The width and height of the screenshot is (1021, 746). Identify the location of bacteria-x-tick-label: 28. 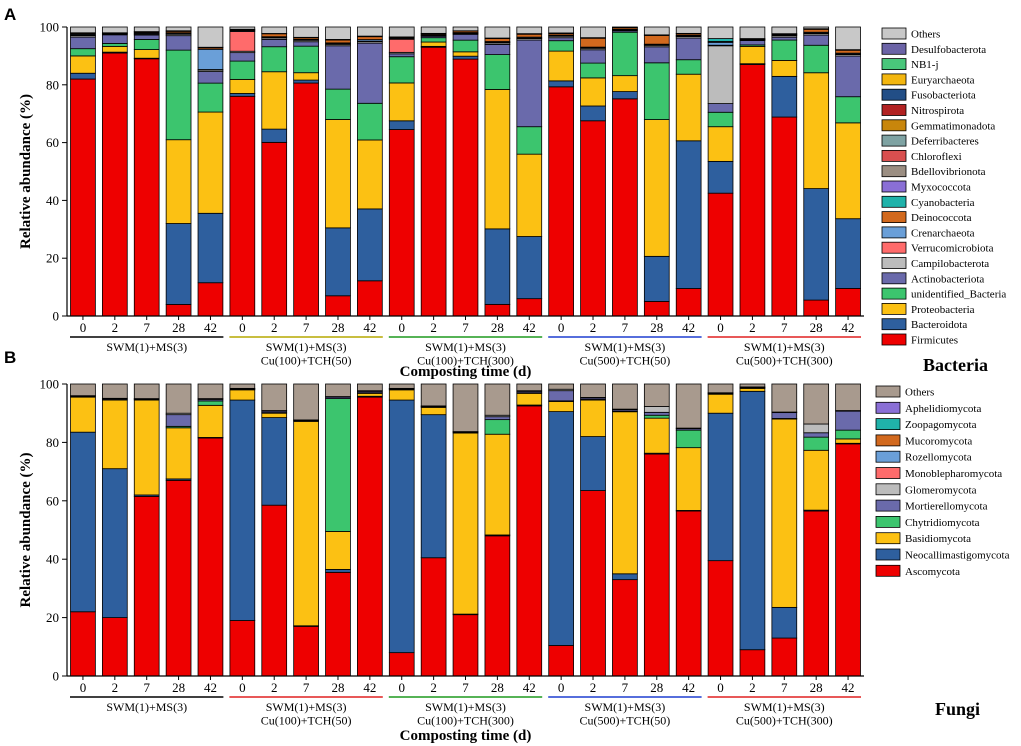
(497, 327).